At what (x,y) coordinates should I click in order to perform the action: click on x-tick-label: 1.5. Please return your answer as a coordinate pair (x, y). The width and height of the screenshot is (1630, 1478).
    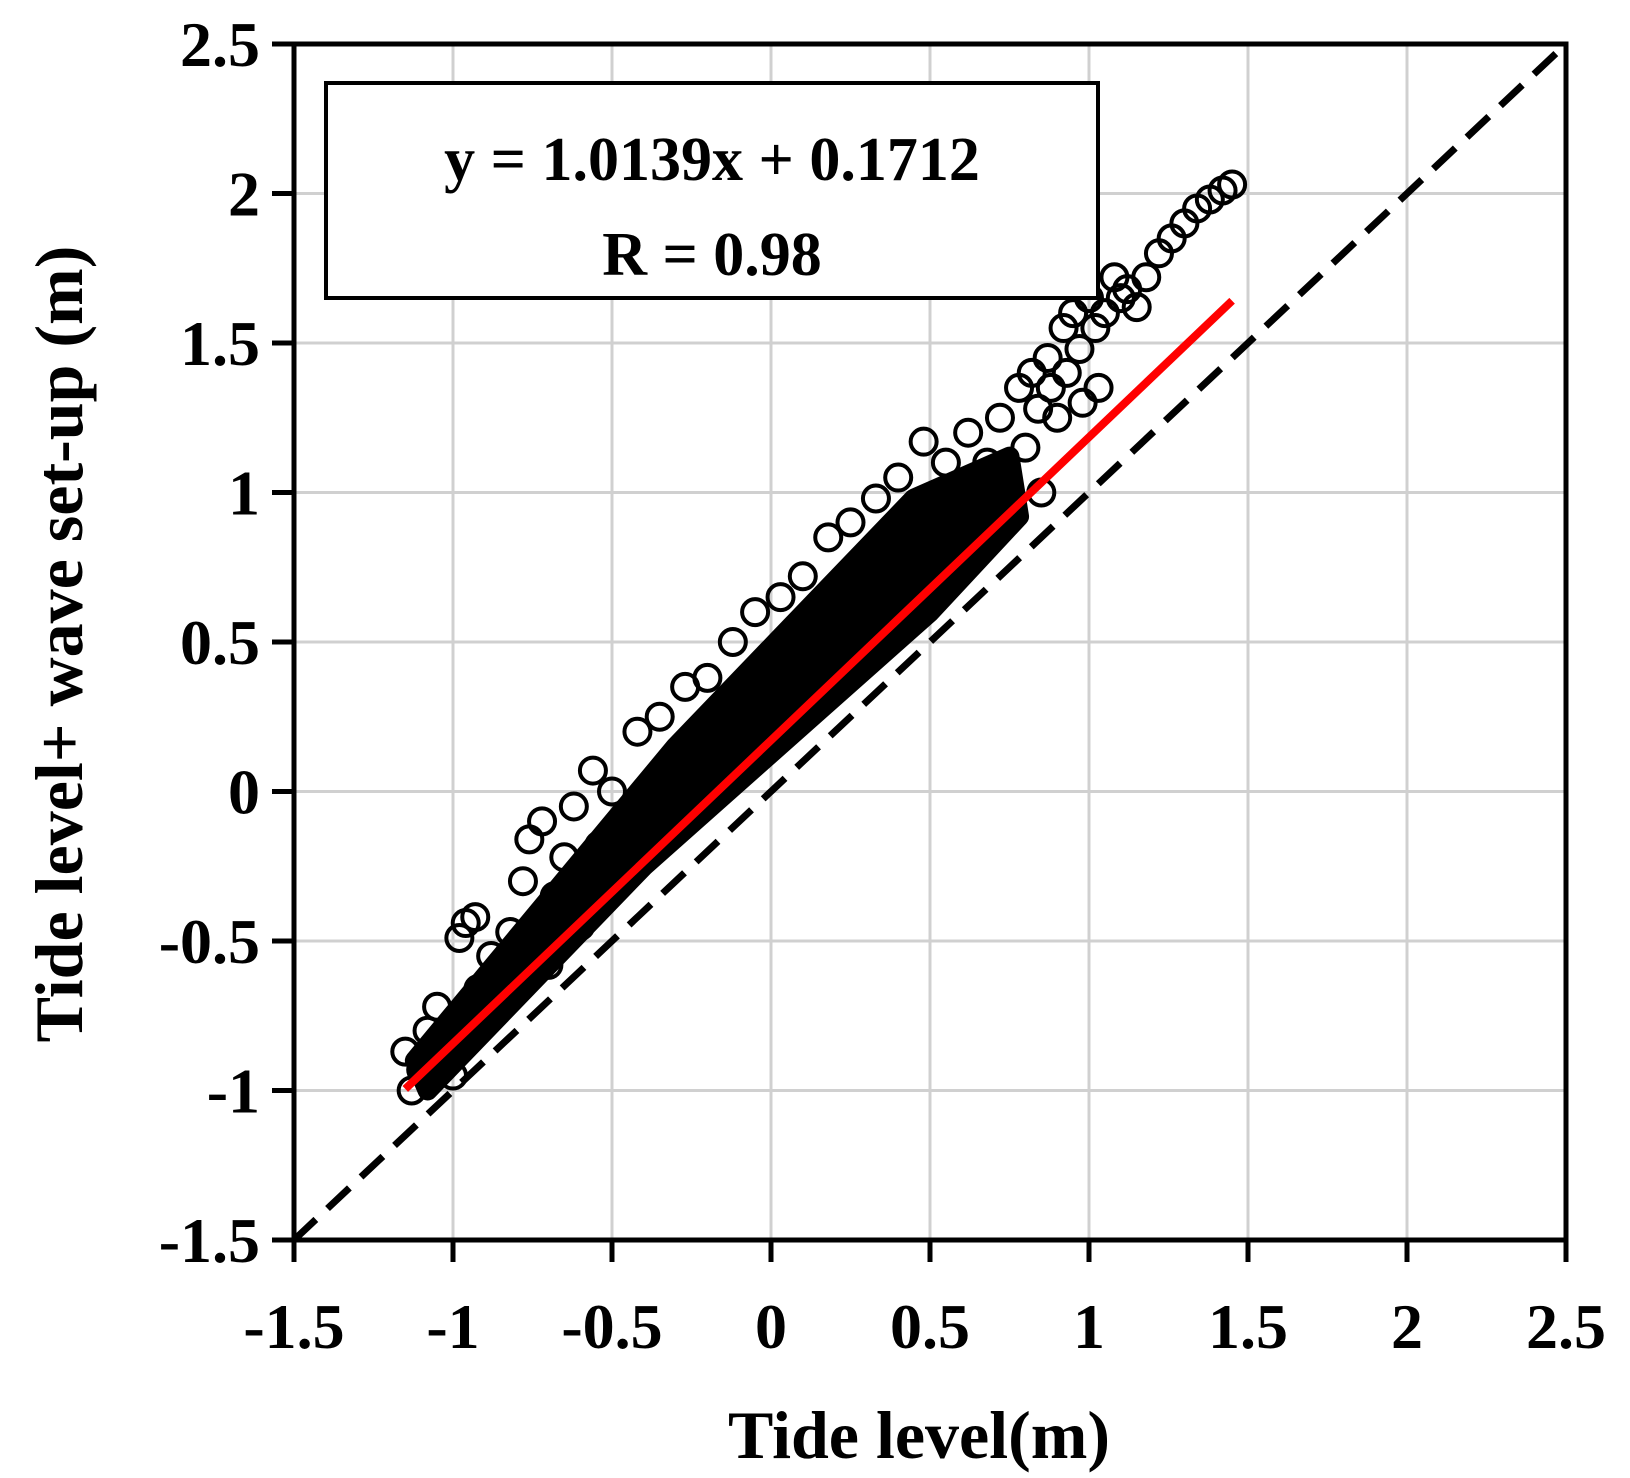
    Looking at the image, I should click on (1248, 1326).